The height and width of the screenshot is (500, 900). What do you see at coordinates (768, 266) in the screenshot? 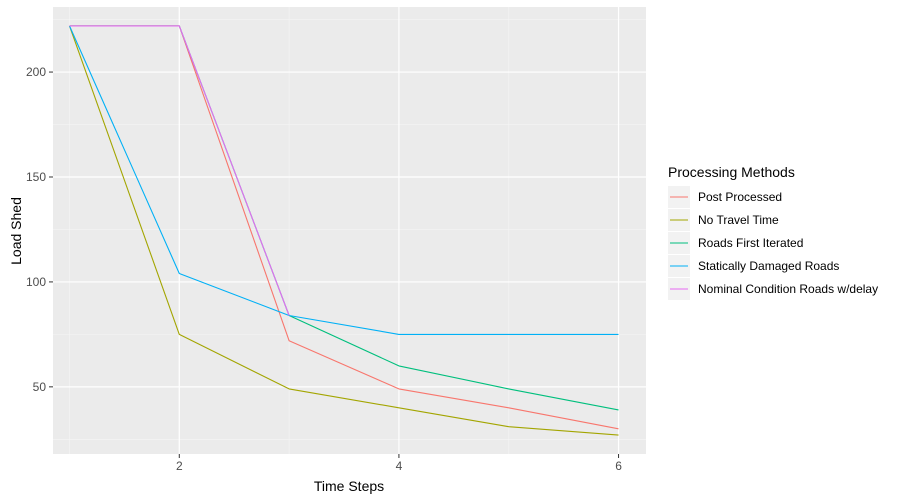
I see `legend-label: Statically Damaged Roads` at bounding box center [768, 266].